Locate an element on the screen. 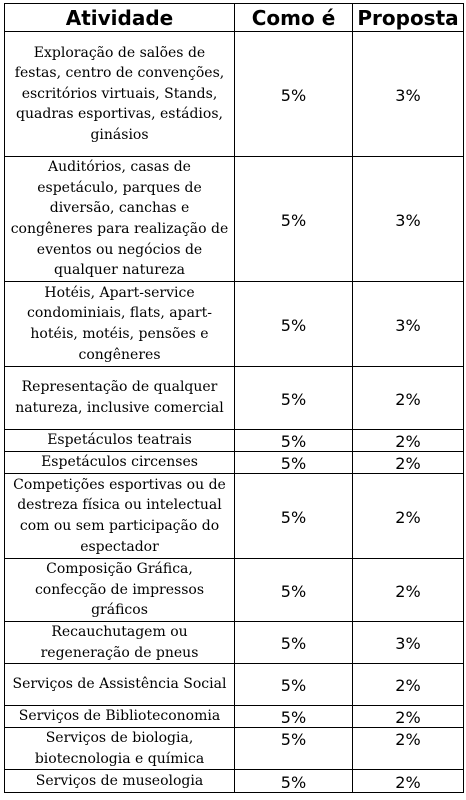 Image resolution: width=466 pixels, height=800 pixels. atividade-cell: Espetáculos circenses is located at coordinates (119, 462).